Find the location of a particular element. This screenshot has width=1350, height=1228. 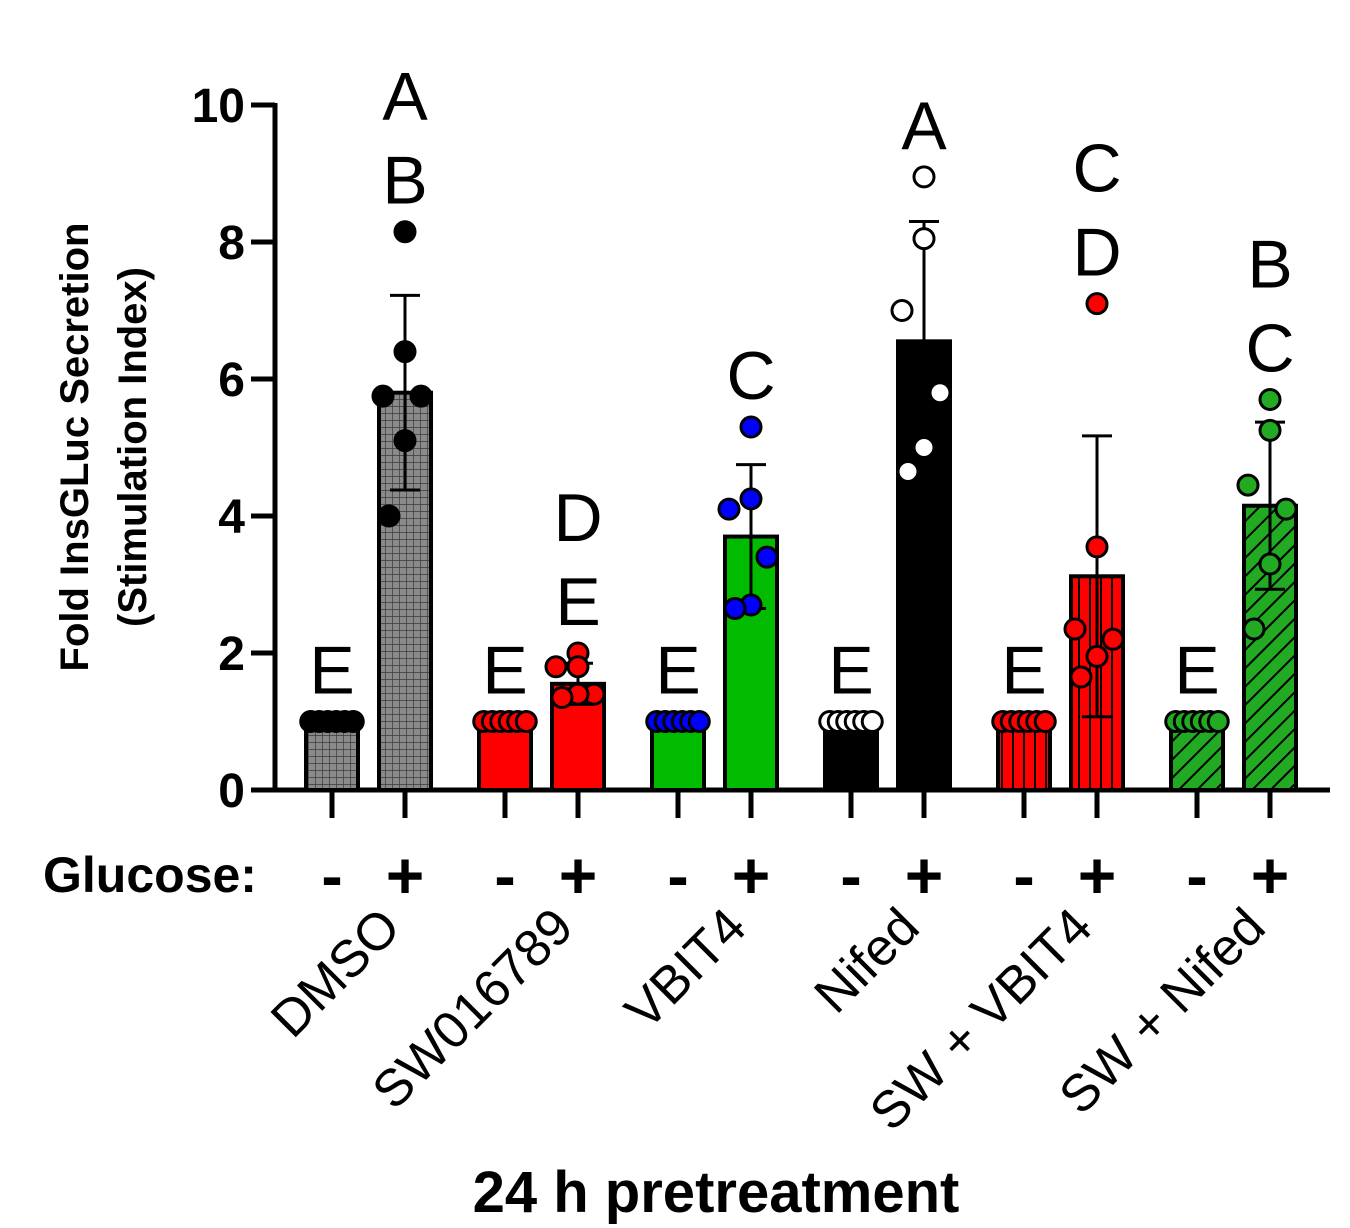

y-tick-label: 2 is located at coordinates (231, 654).